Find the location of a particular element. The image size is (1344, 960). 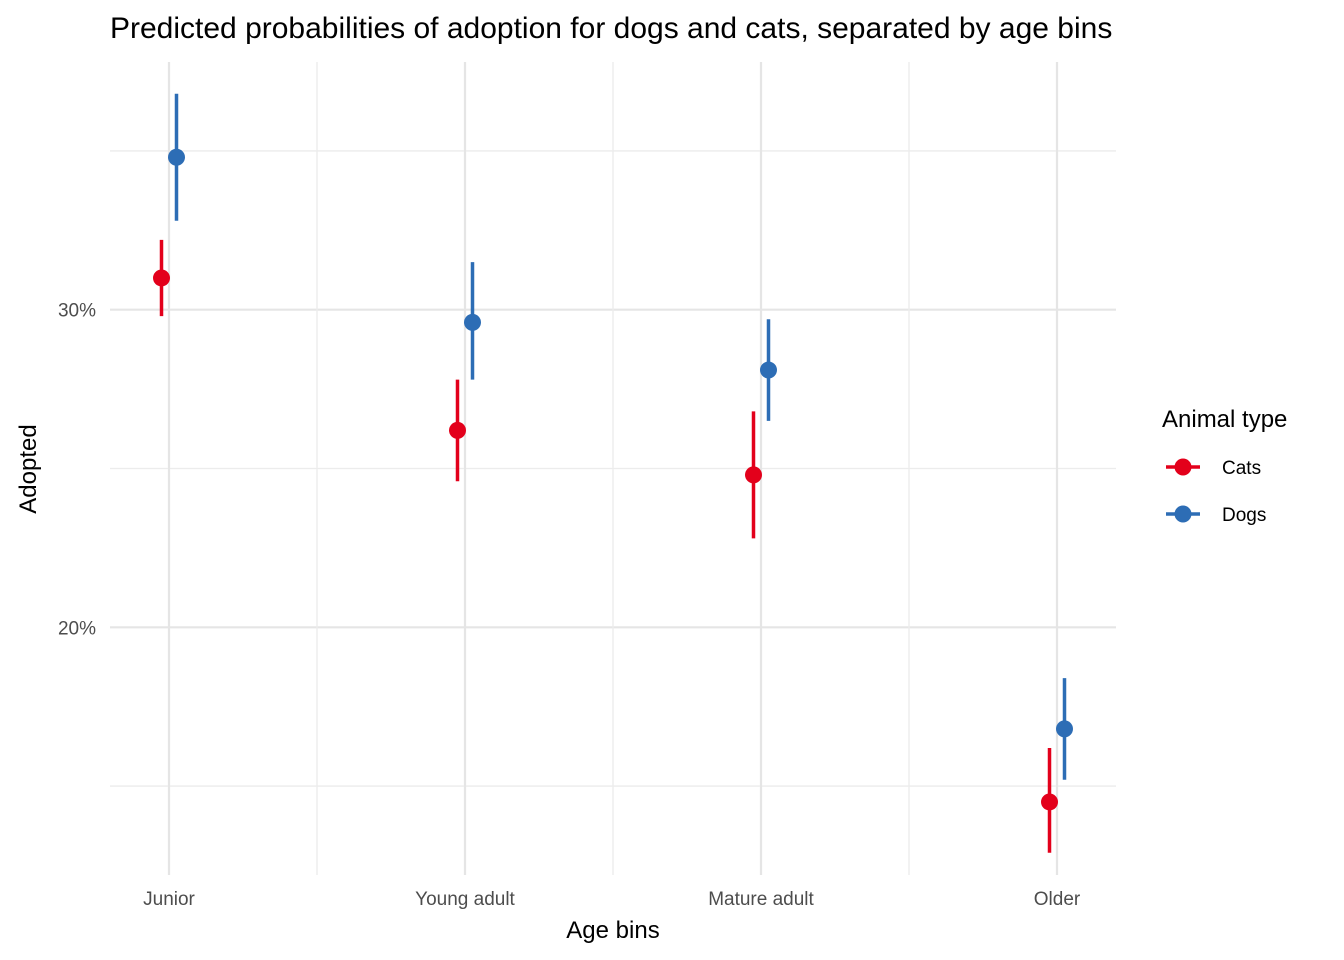

legend-item-cats: Cats is located at coordinates (1213, 468).